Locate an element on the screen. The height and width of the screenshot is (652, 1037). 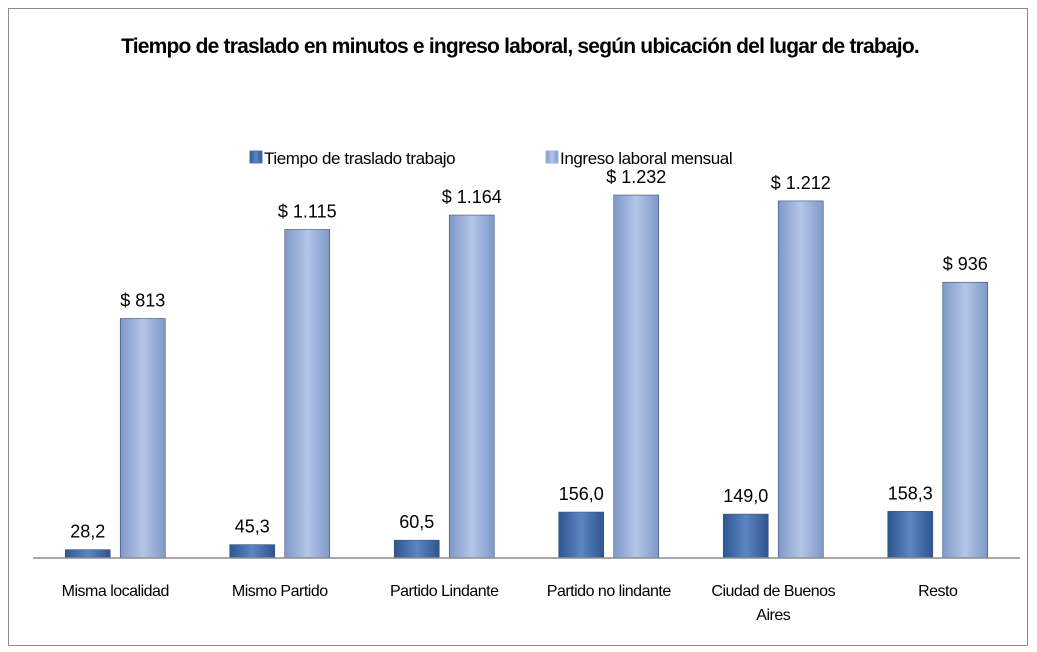
data-label: $ 1.212 is located at coordinates (801, 183).